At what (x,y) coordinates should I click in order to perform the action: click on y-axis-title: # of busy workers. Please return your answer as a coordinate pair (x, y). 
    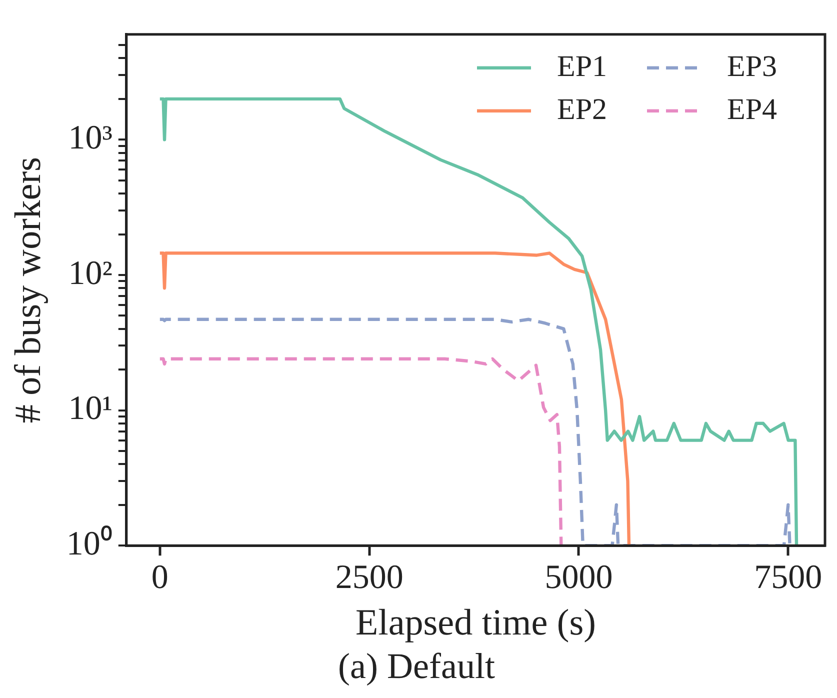
    Looking at the image, I should click on (28, 290).